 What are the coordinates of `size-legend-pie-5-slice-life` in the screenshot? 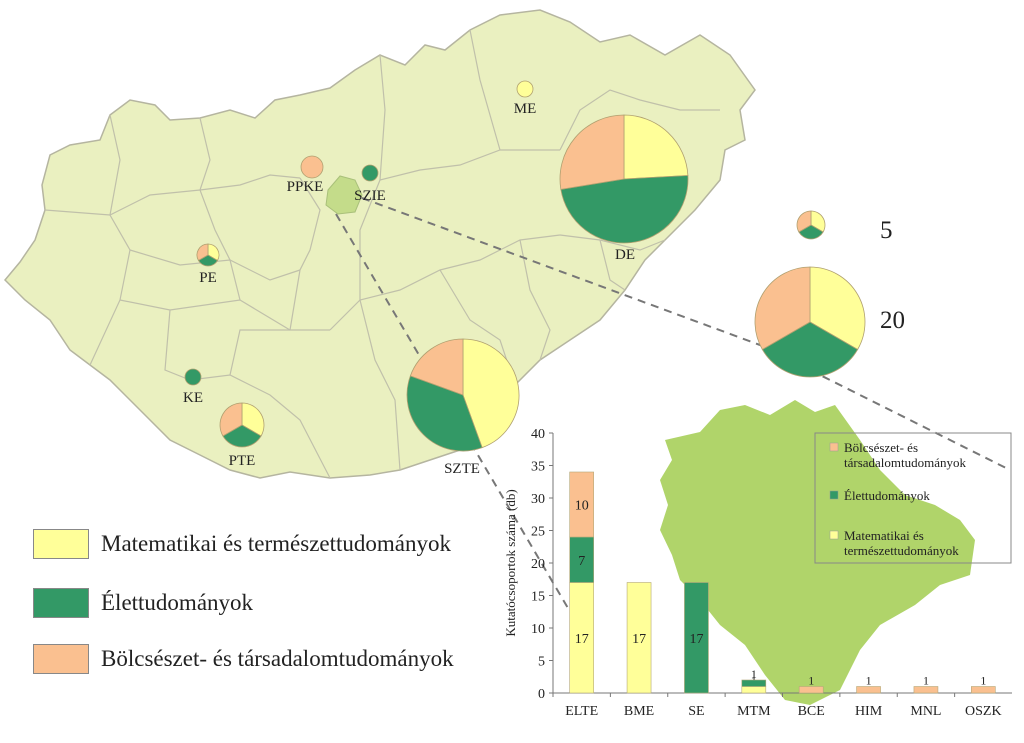 It's located at (811, 232).